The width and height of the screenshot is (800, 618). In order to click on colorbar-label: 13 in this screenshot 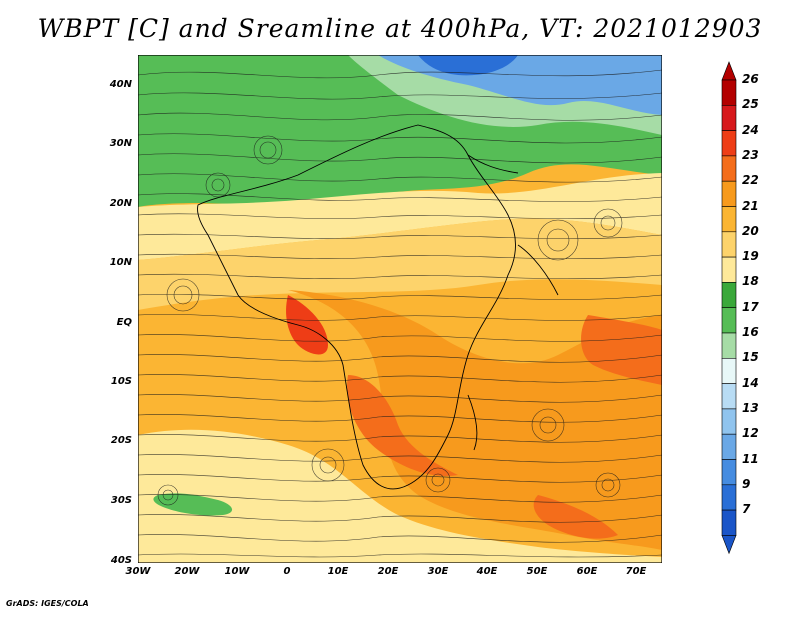, I will do `click(750, 407)`.